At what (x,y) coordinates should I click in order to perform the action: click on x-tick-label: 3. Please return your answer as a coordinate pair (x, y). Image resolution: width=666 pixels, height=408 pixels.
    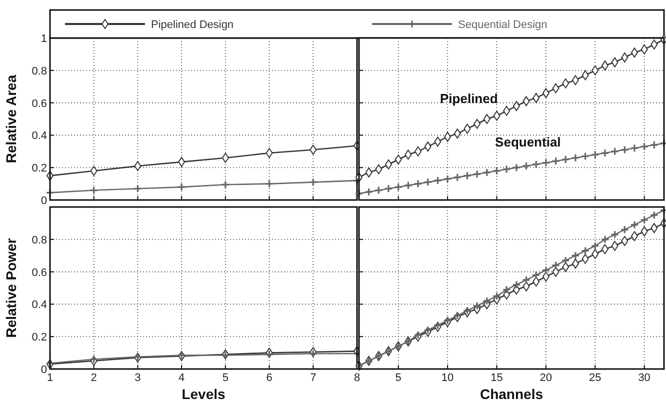
    Looking at the image, I should click on (137, 378).